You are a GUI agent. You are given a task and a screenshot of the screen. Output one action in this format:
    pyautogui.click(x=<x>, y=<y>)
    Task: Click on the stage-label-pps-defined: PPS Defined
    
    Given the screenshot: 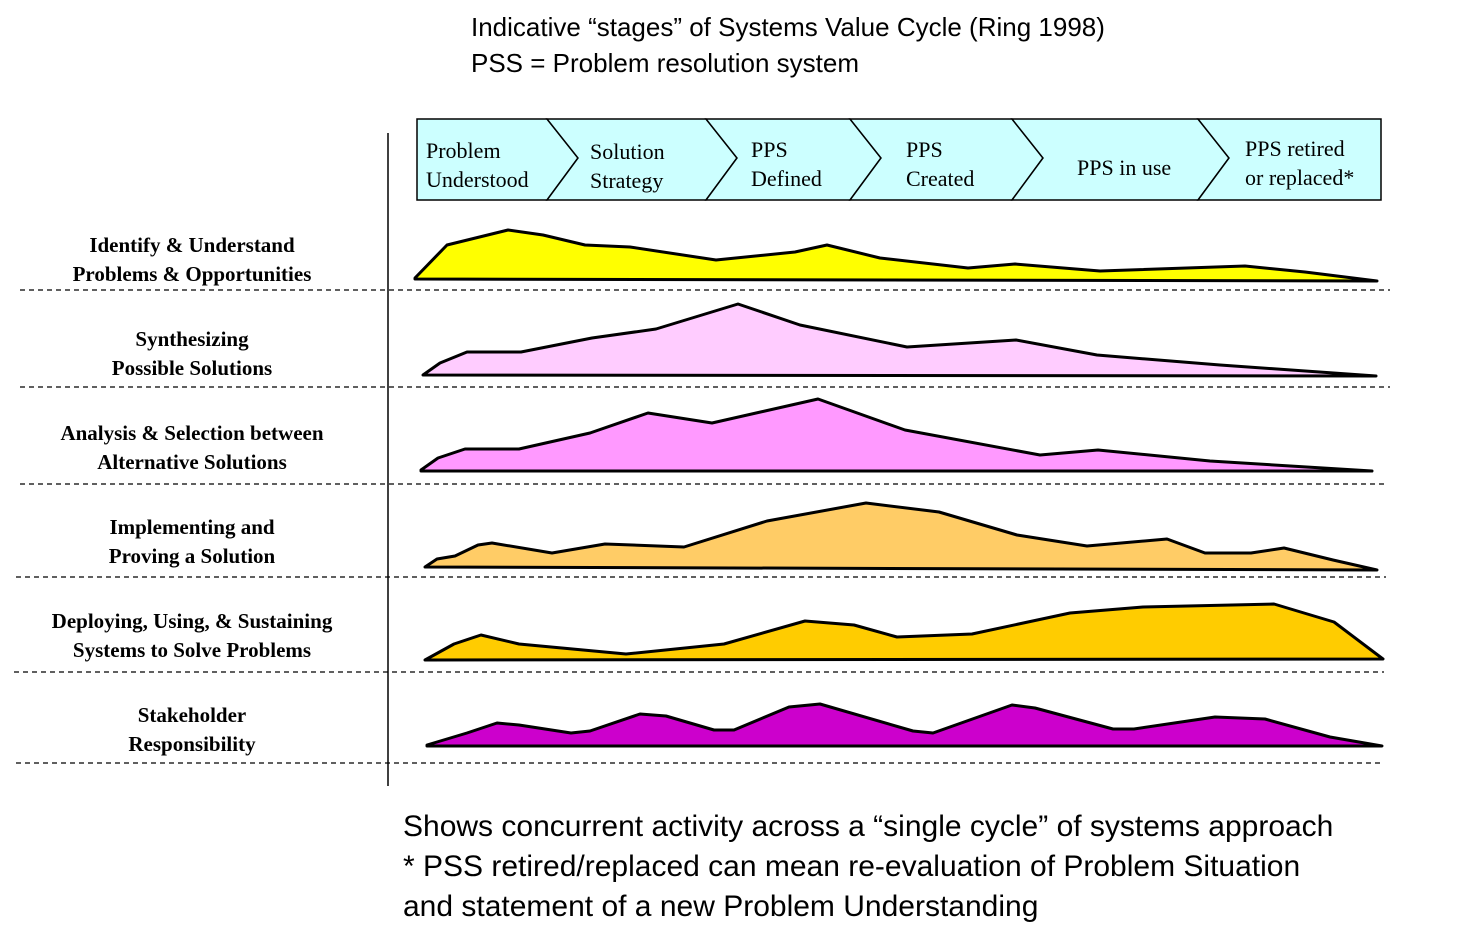 What is the action you would take?
    pyautogui.click(x=786, y=164)
    